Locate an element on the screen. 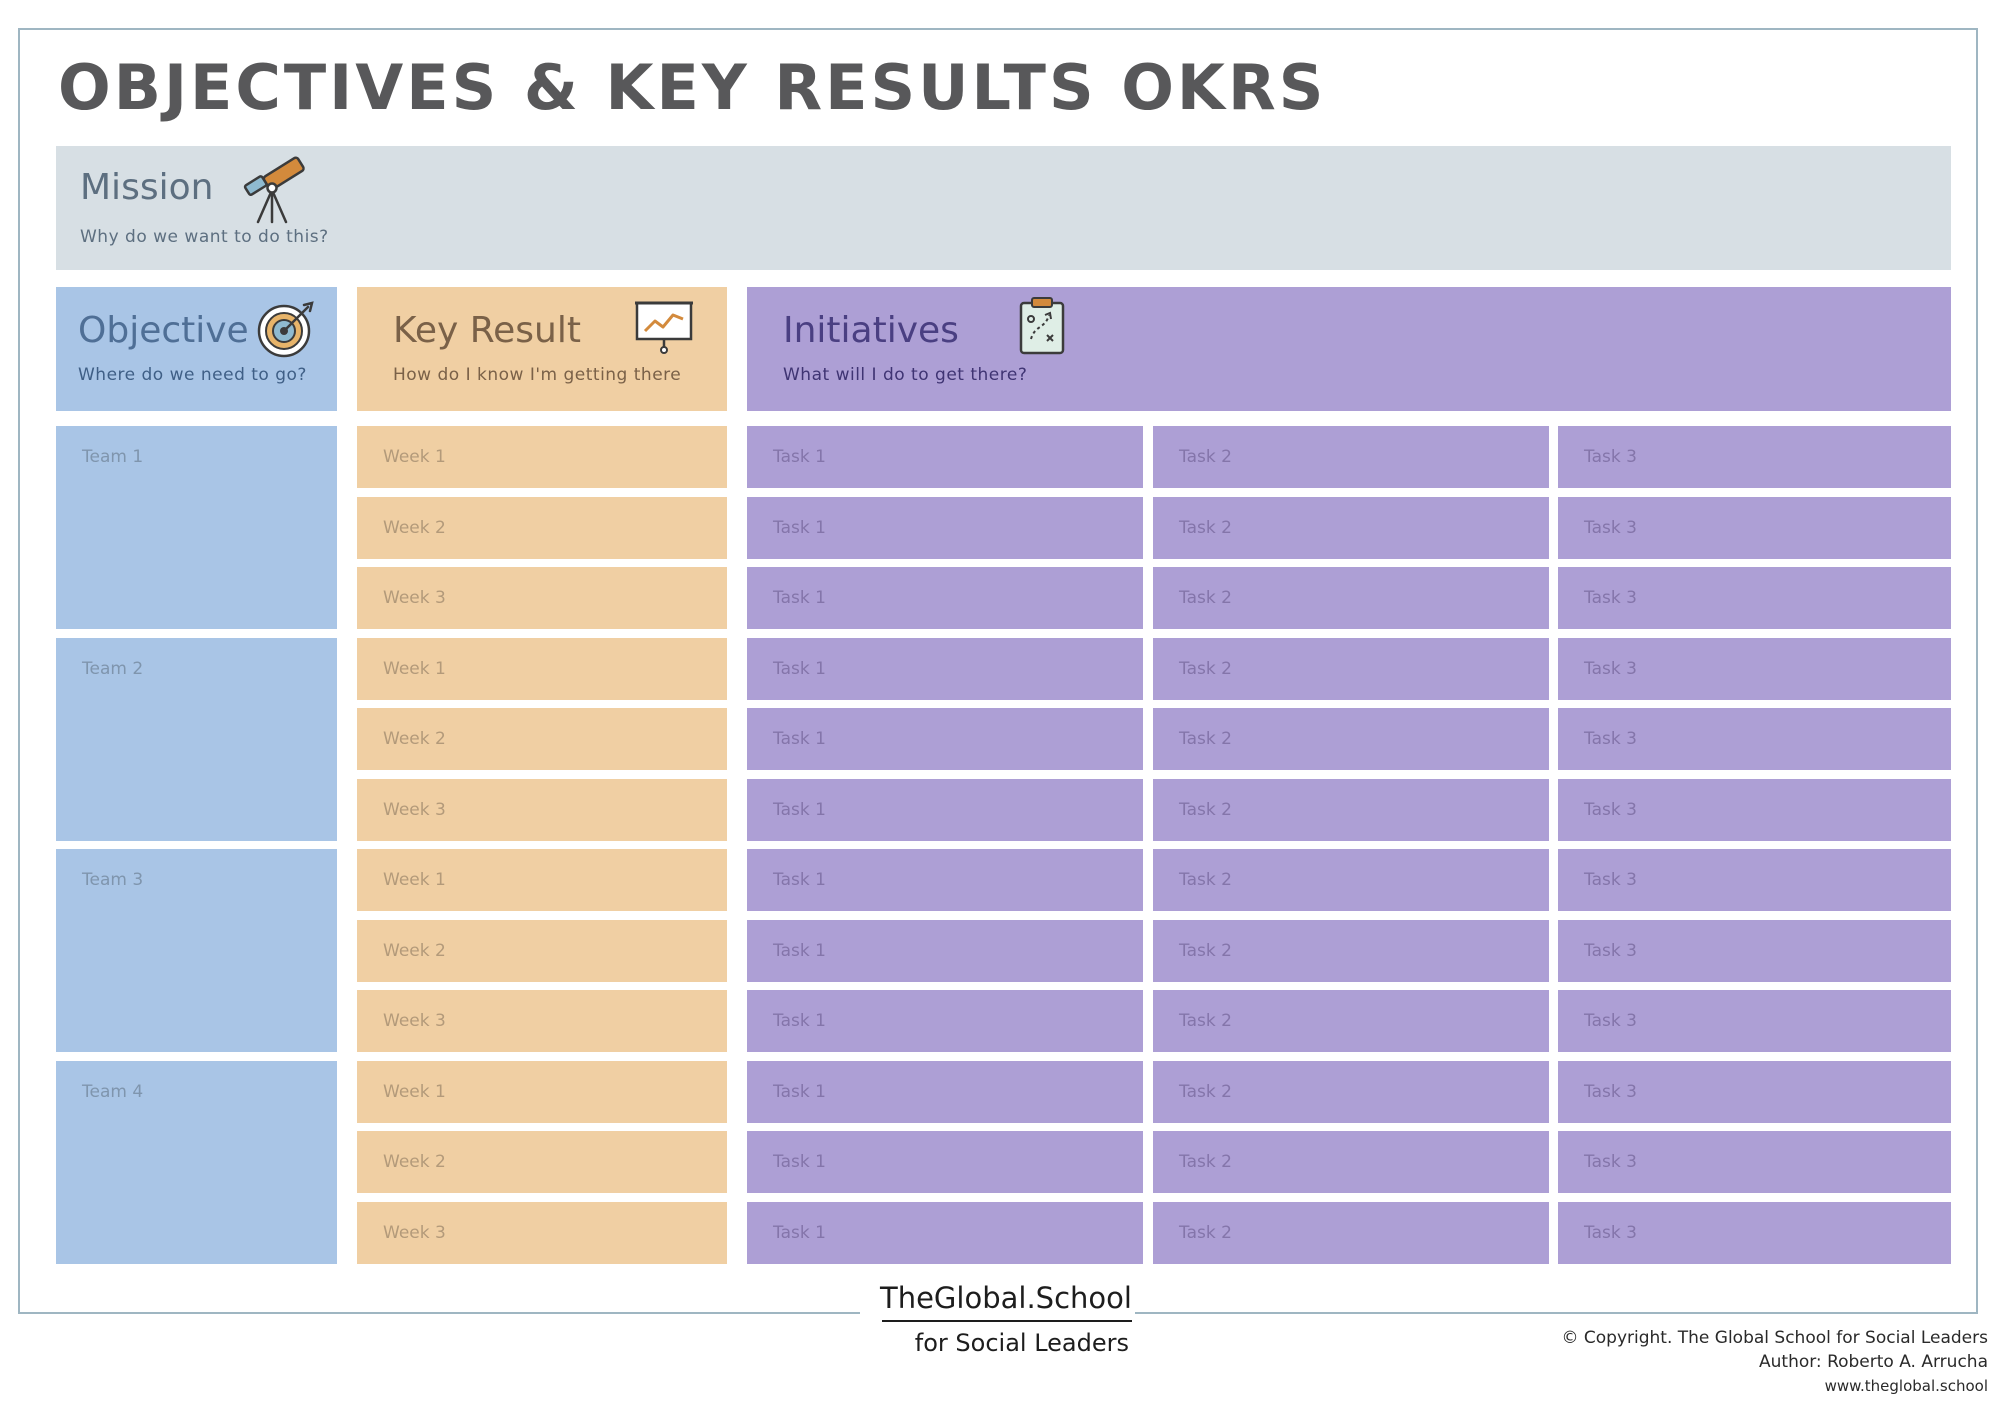 The height and width of the screenshot is (1403, 2000). team-cell: Team 1 is located at coordinates (196, 527).